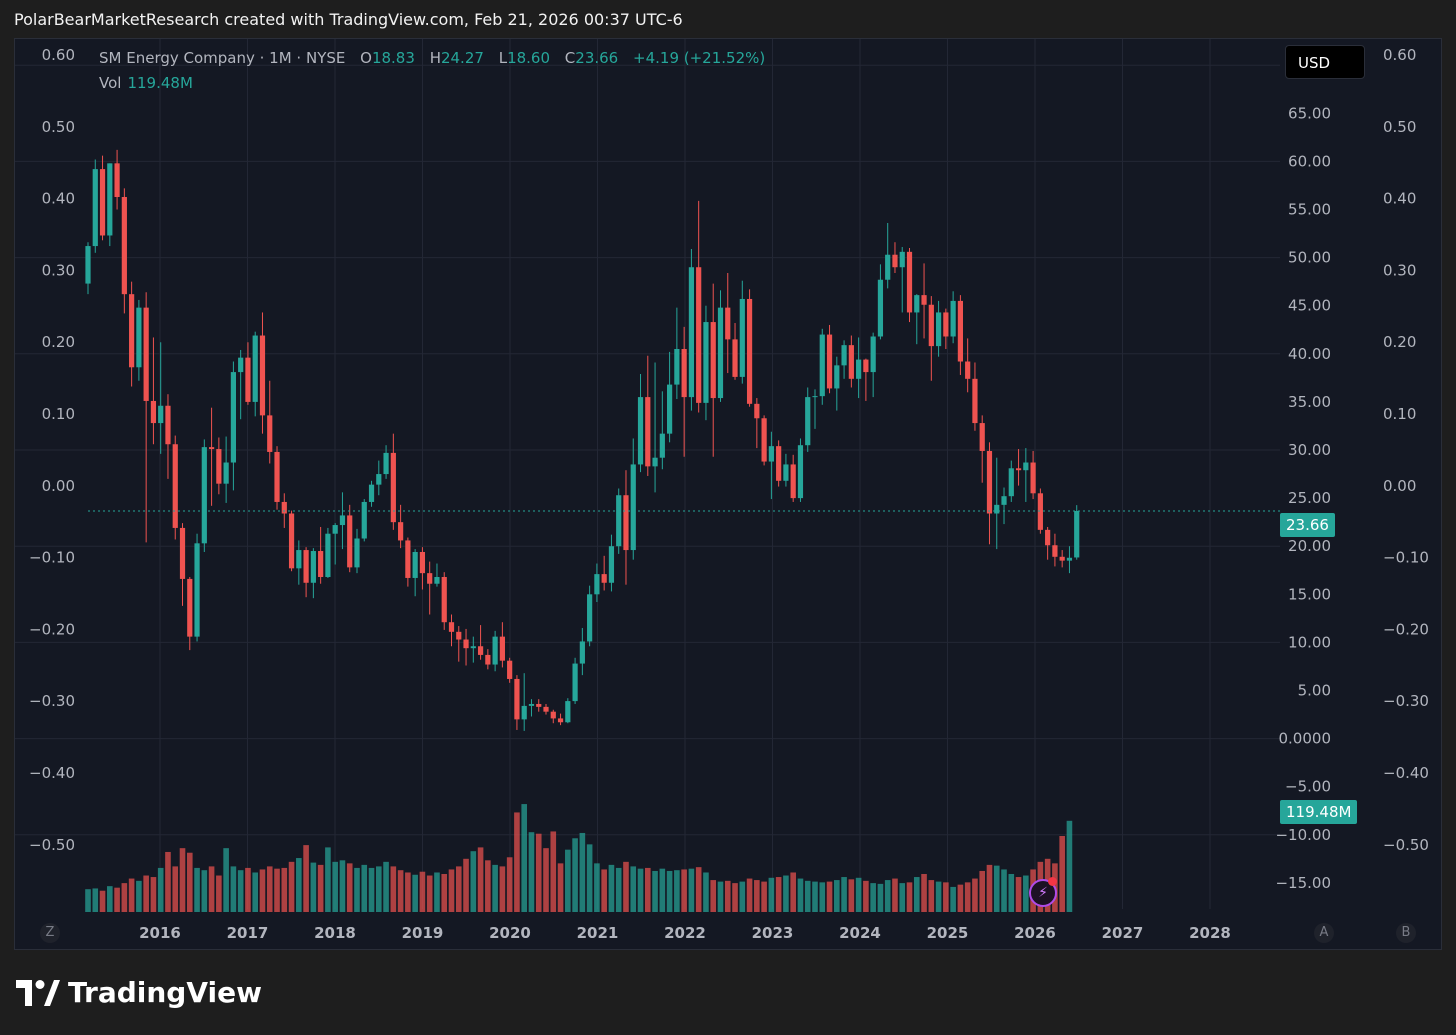 The height and width of the screenshot is (1035, 1456). I want to click on legend-symbol: SM Energy Company · 1M · NYSE, so click(222, 58).